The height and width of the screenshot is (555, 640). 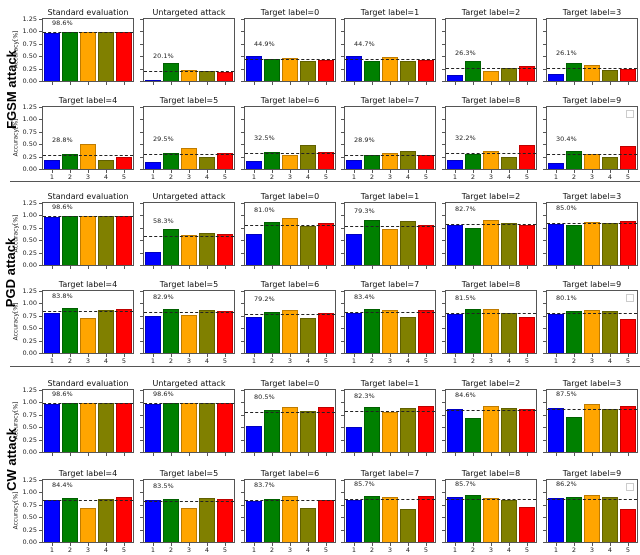 I want to click on subplot: Target label=6 1 2 3 4 5 83.7%, so click(x=288, y=512).